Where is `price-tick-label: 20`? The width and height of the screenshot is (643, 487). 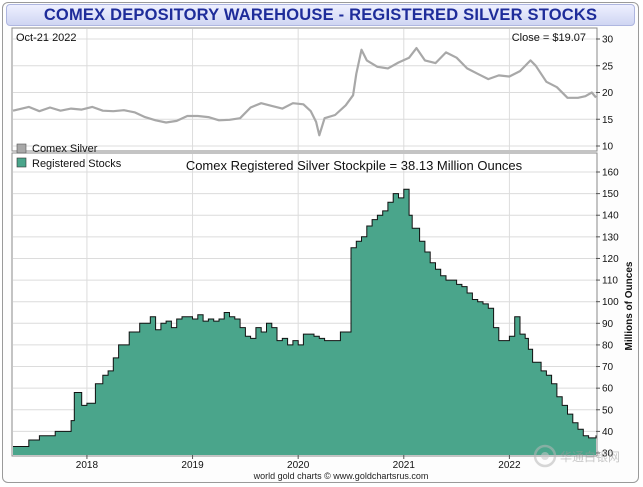
price-tick-label: 20 is located at coordinates (608, 93).